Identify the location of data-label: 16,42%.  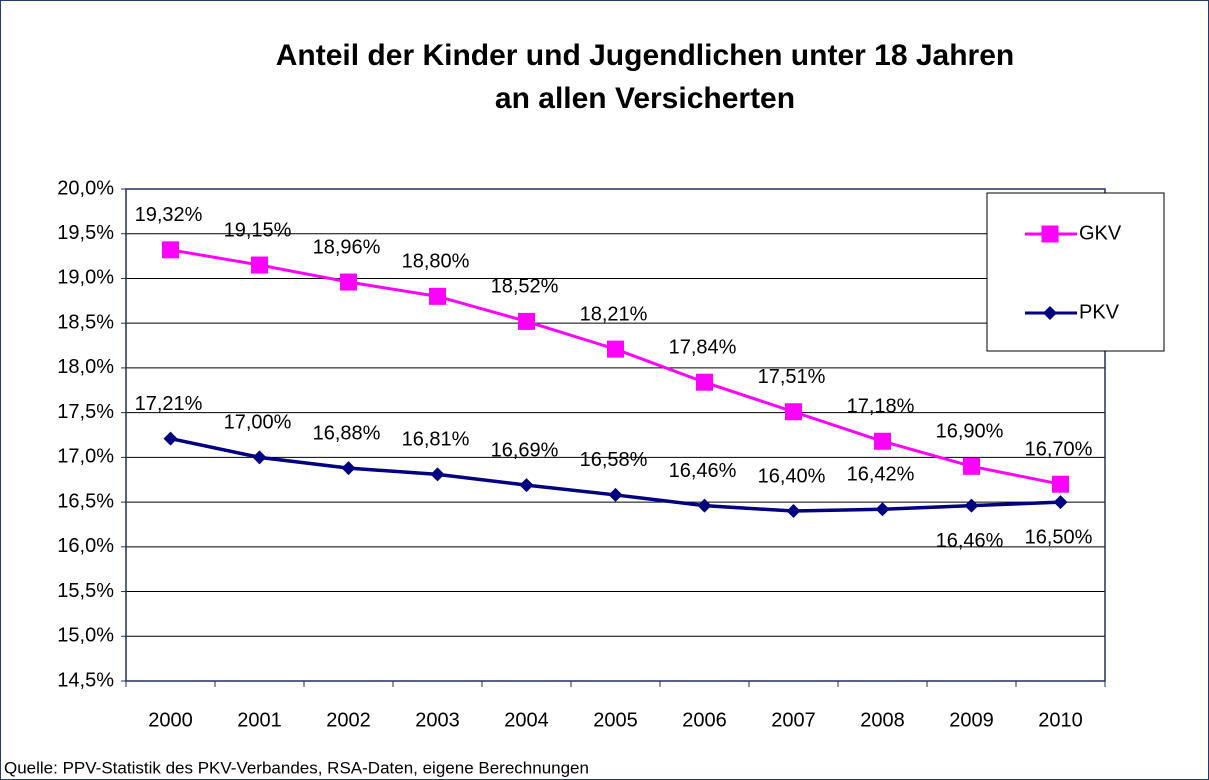
(881, 475).